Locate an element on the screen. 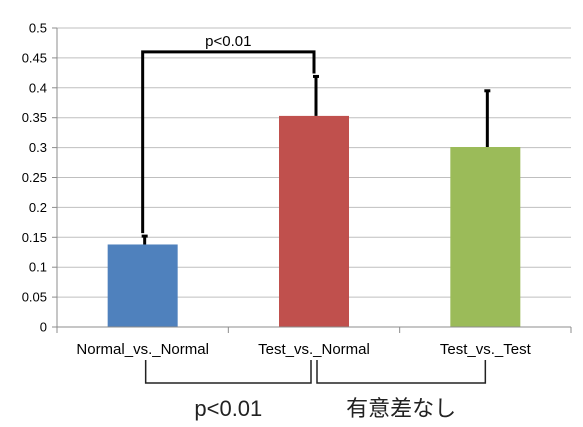 This screenshot has height=427, width=583. y-tick-label: 0.05 is located at coordinates (34, 297).